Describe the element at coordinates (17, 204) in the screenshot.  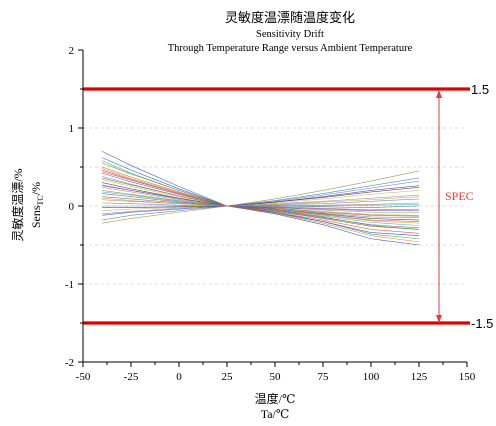
I see `y-axis-label-1: 灵敏度温漂/%` at that location.